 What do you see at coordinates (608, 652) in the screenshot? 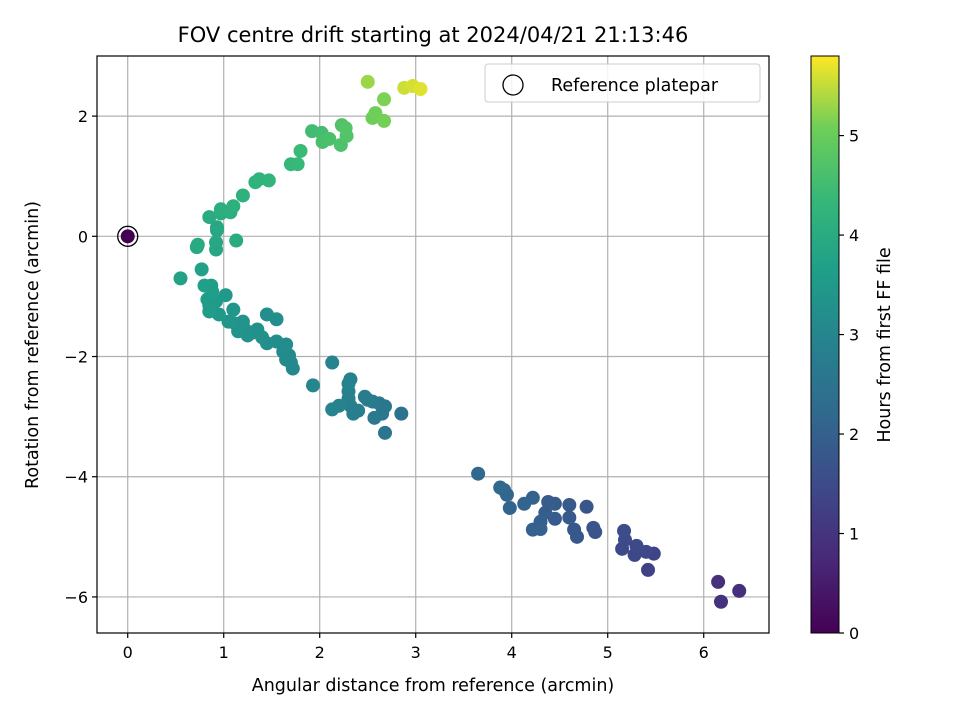
I see `x-tick-label: 5` at bounding box center [608, 652].